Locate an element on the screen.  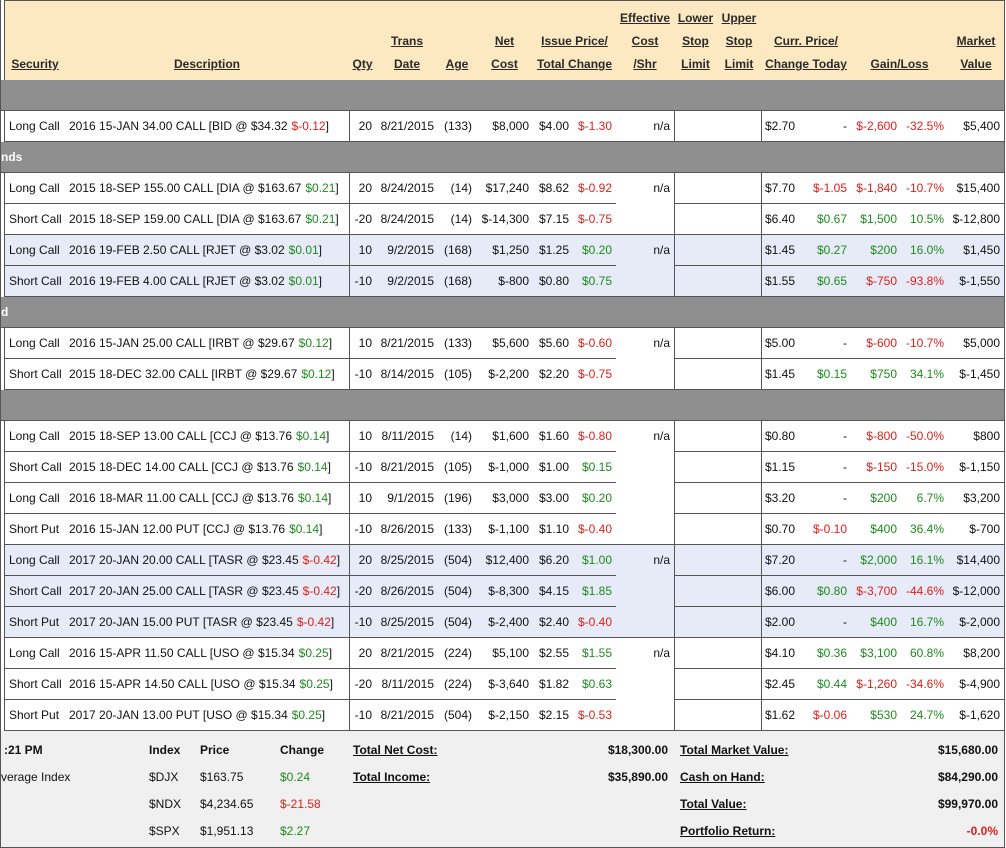
index-value: $NDX is located at coordinates (165, 804).